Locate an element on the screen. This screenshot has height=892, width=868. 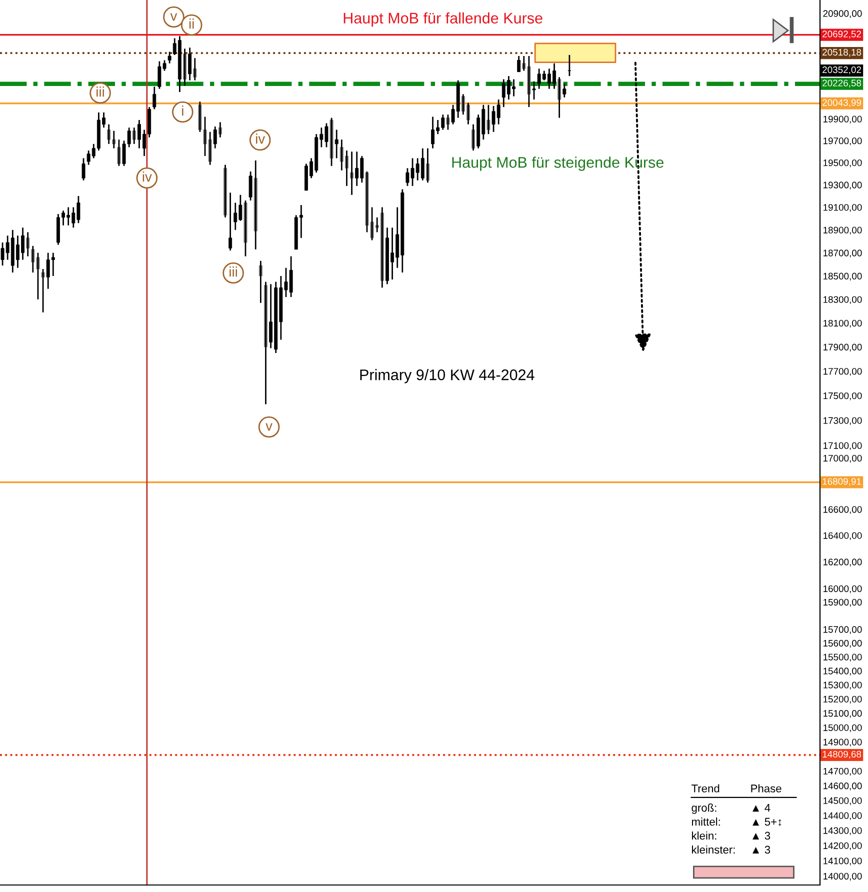
y-tick-label: 14600,00 is located at coordinates (843, 786).